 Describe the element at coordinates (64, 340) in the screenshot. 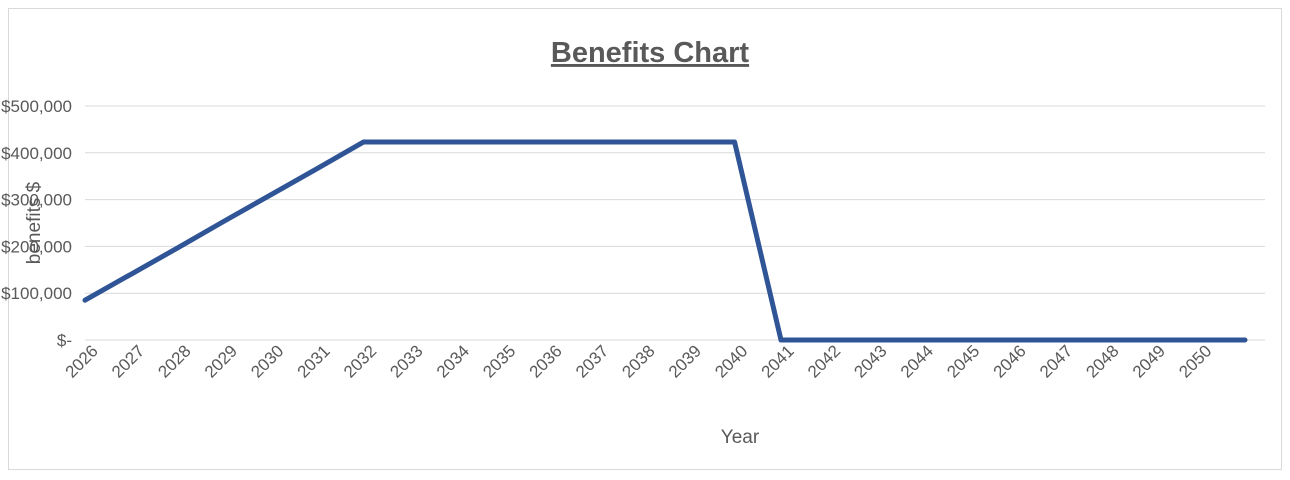

I see `y-tick-label: $-` at that location.